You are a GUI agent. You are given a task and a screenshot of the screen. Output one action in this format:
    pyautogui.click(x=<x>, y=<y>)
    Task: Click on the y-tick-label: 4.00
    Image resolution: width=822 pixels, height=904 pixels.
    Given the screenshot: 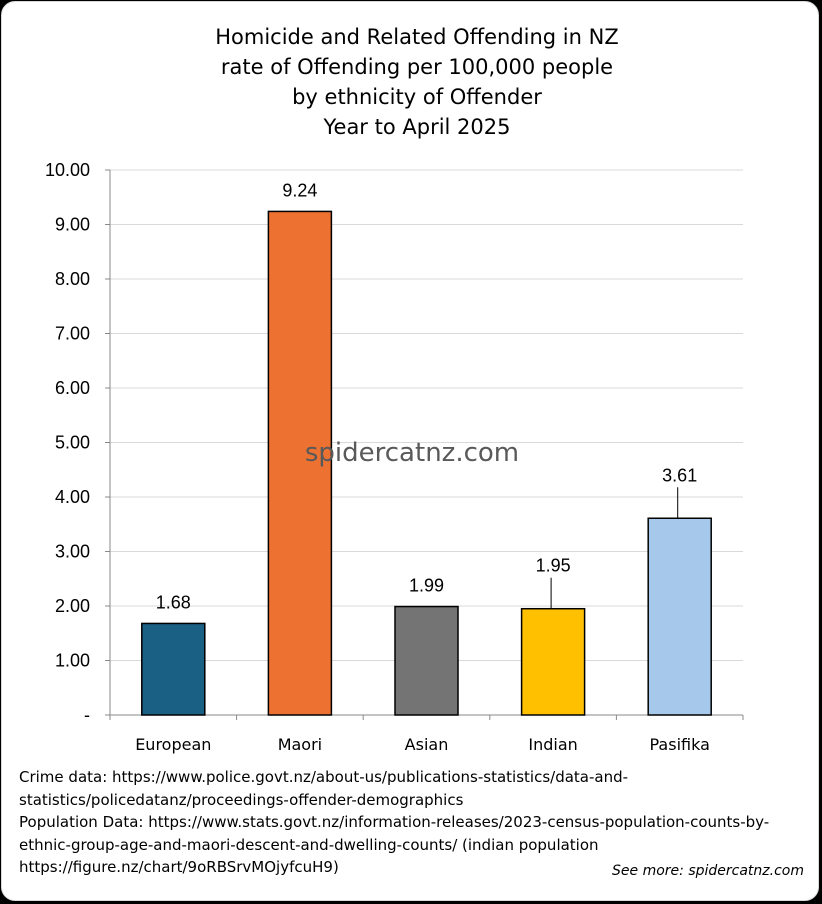 What is the action you would take?
    pyautogui.click(x=72, y=497)
    